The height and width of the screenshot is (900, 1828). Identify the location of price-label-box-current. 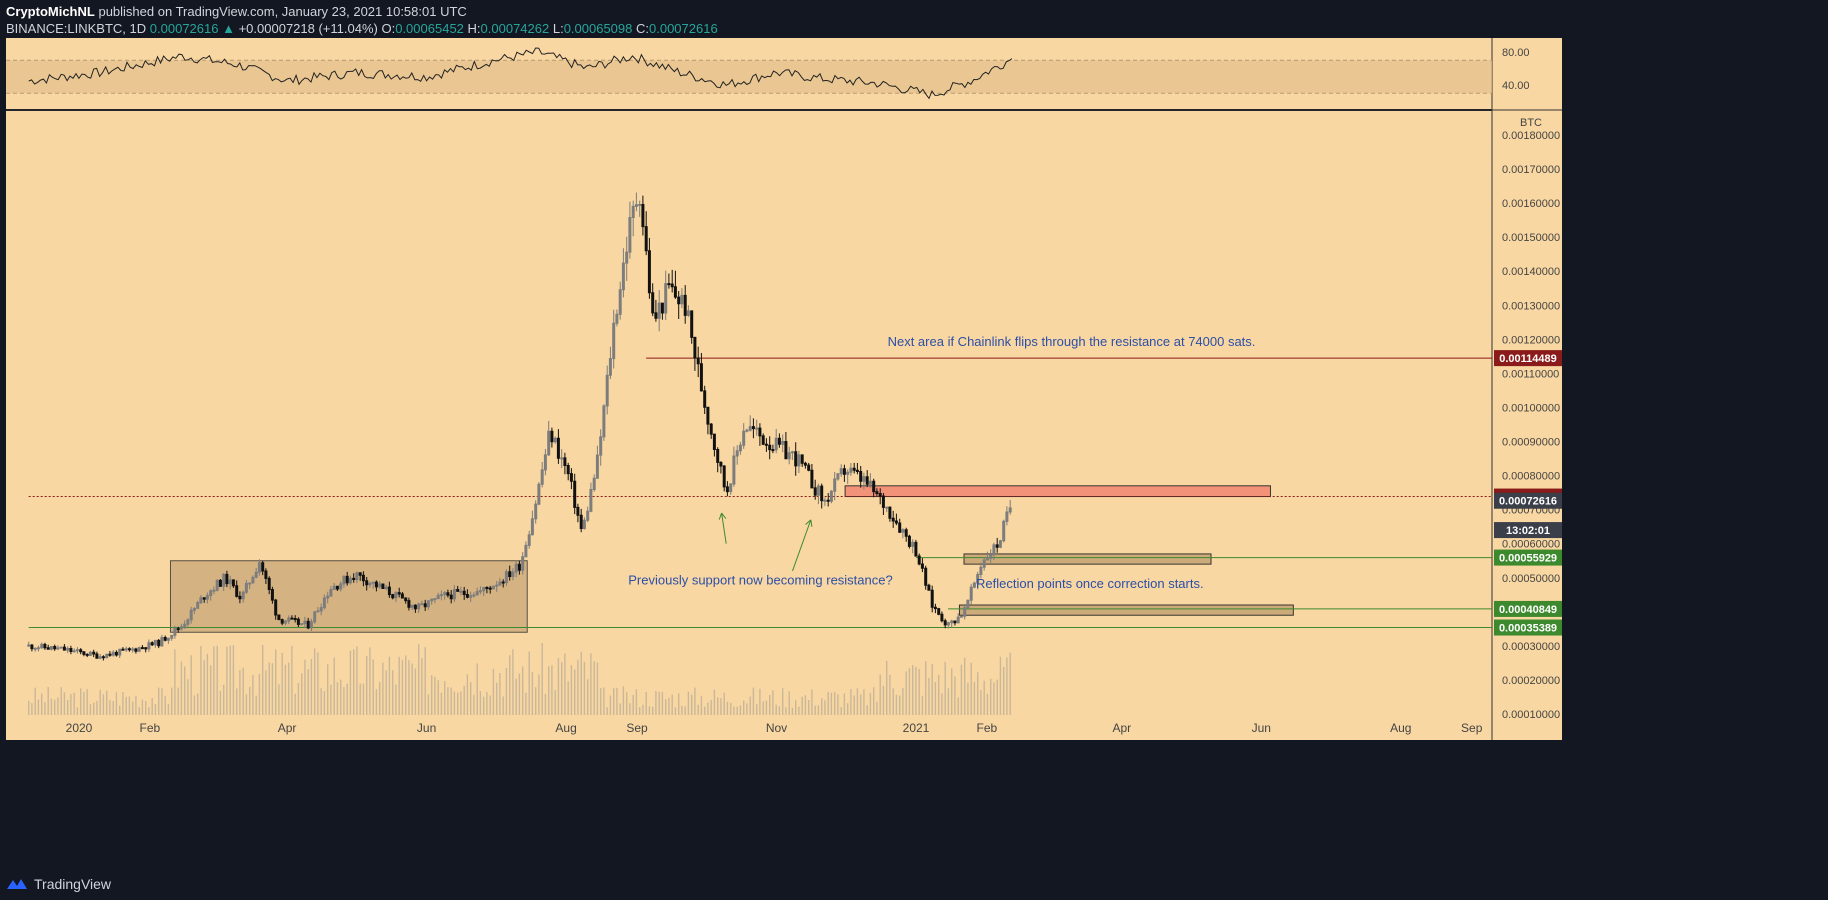
(1528, 500).